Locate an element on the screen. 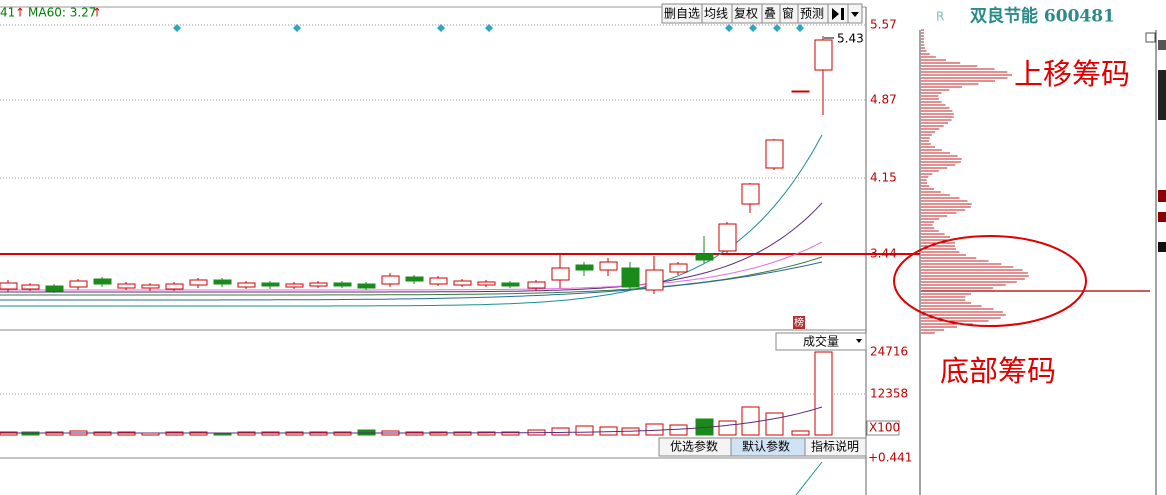  param-button is located at coordinates (835, 447).